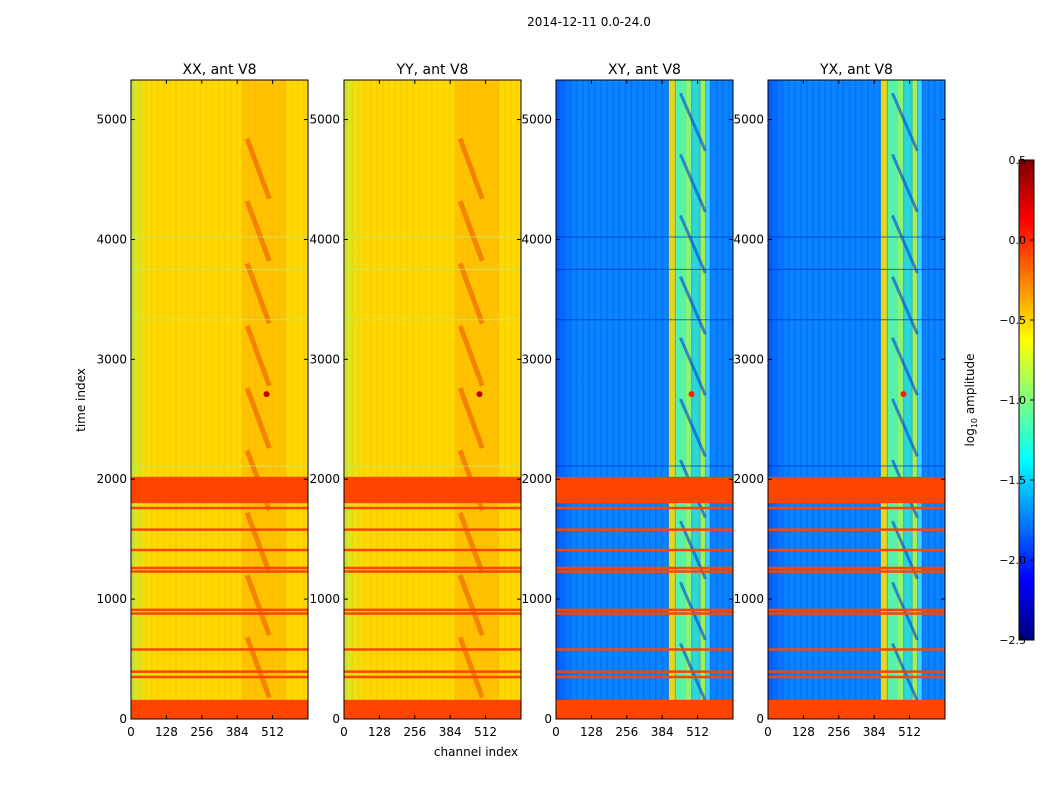 This screenshot has width=1050, height=800. I want to click on x-tick-label: 128, so click(803, 732).